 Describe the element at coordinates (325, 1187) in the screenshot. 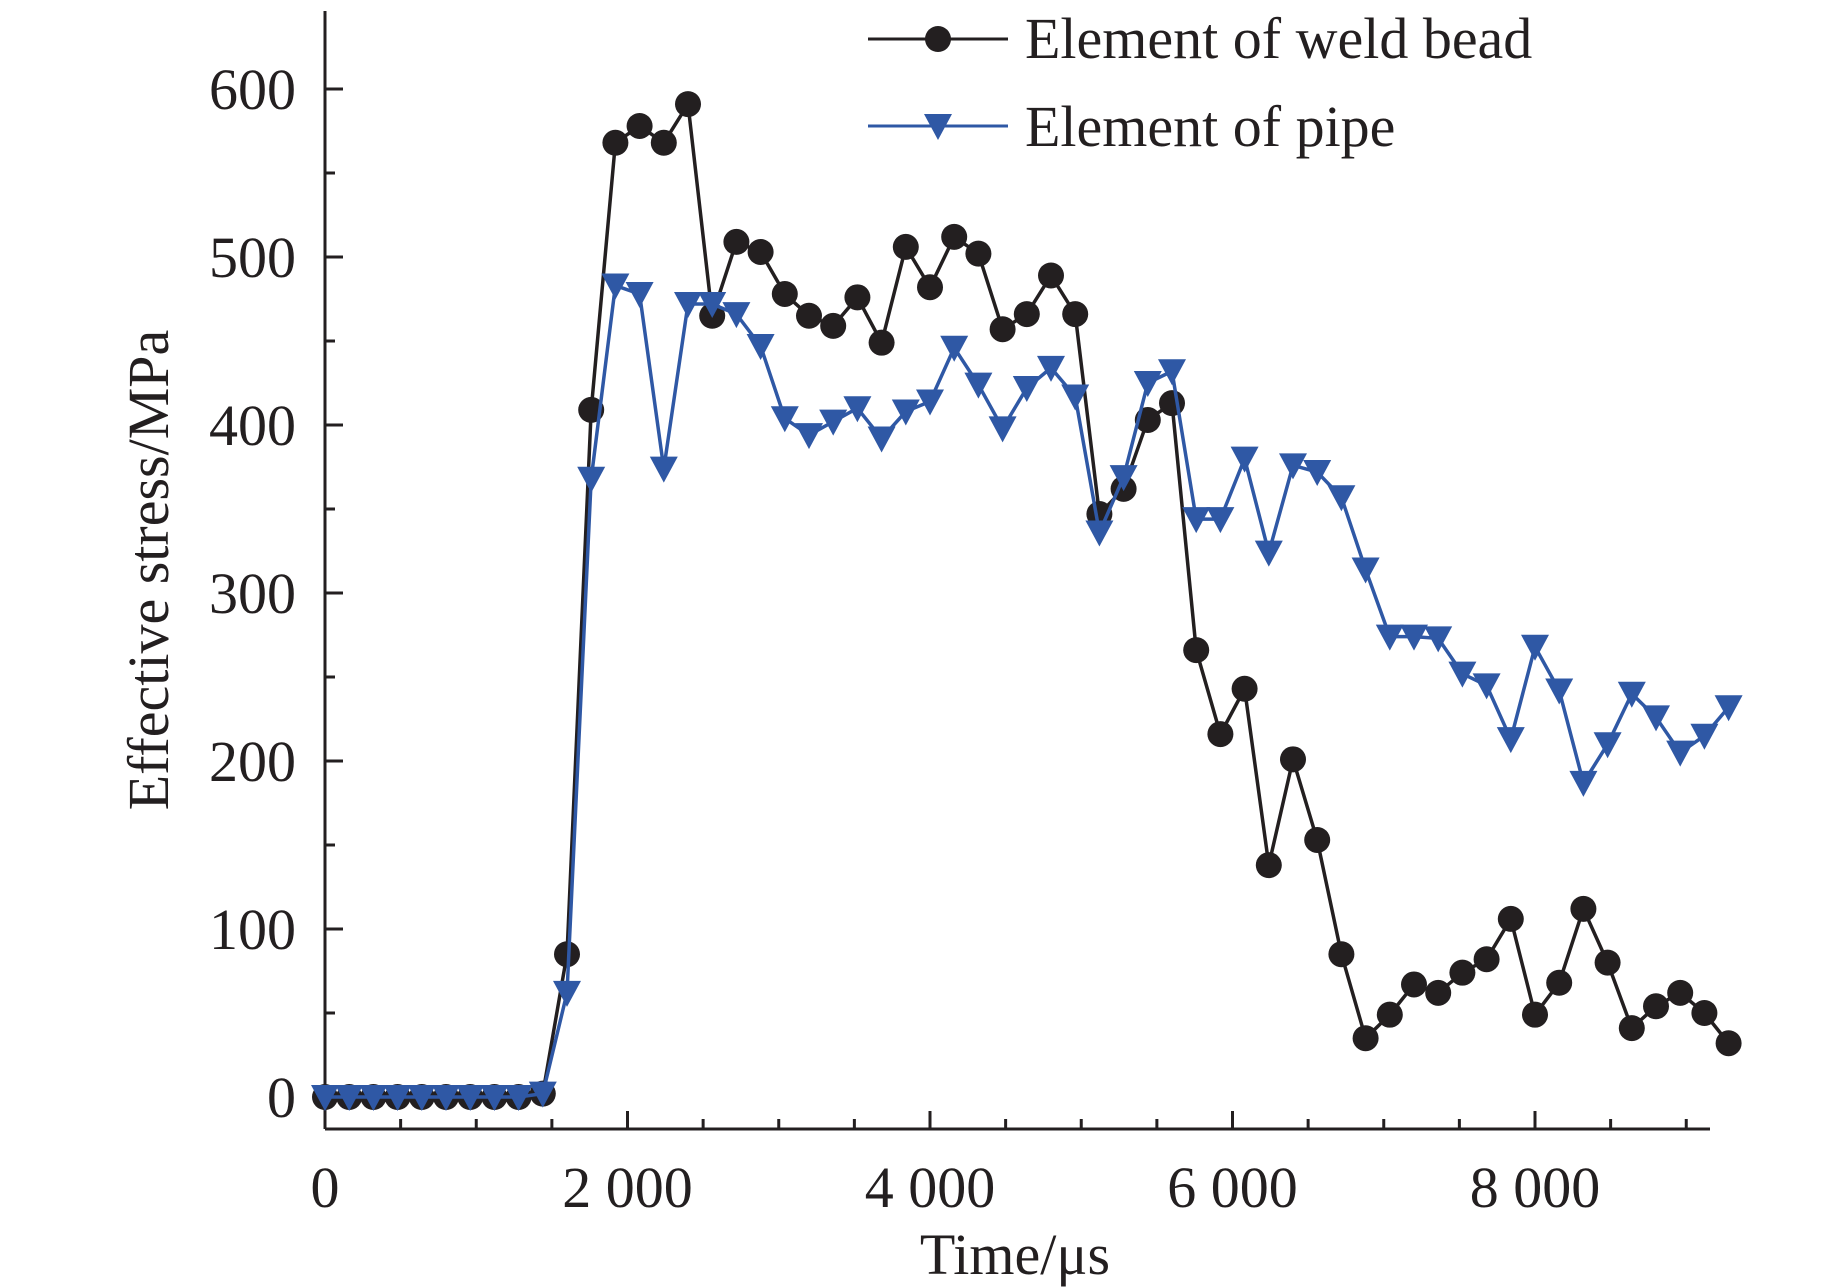

I see `x-tick-label: 0` at that location.